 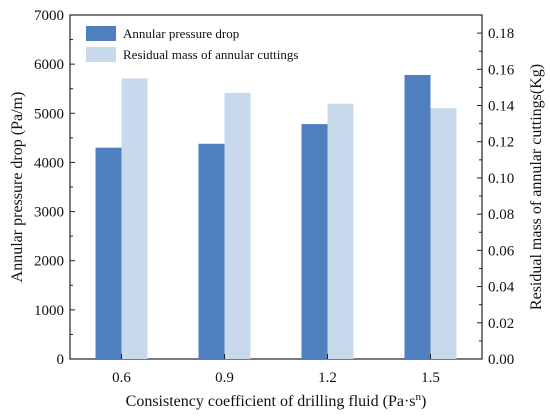 What do you see at coordinates (501, 34) in the screenshot?
I see `right-tick-label: 0.18` at bounding box center [501, 34].